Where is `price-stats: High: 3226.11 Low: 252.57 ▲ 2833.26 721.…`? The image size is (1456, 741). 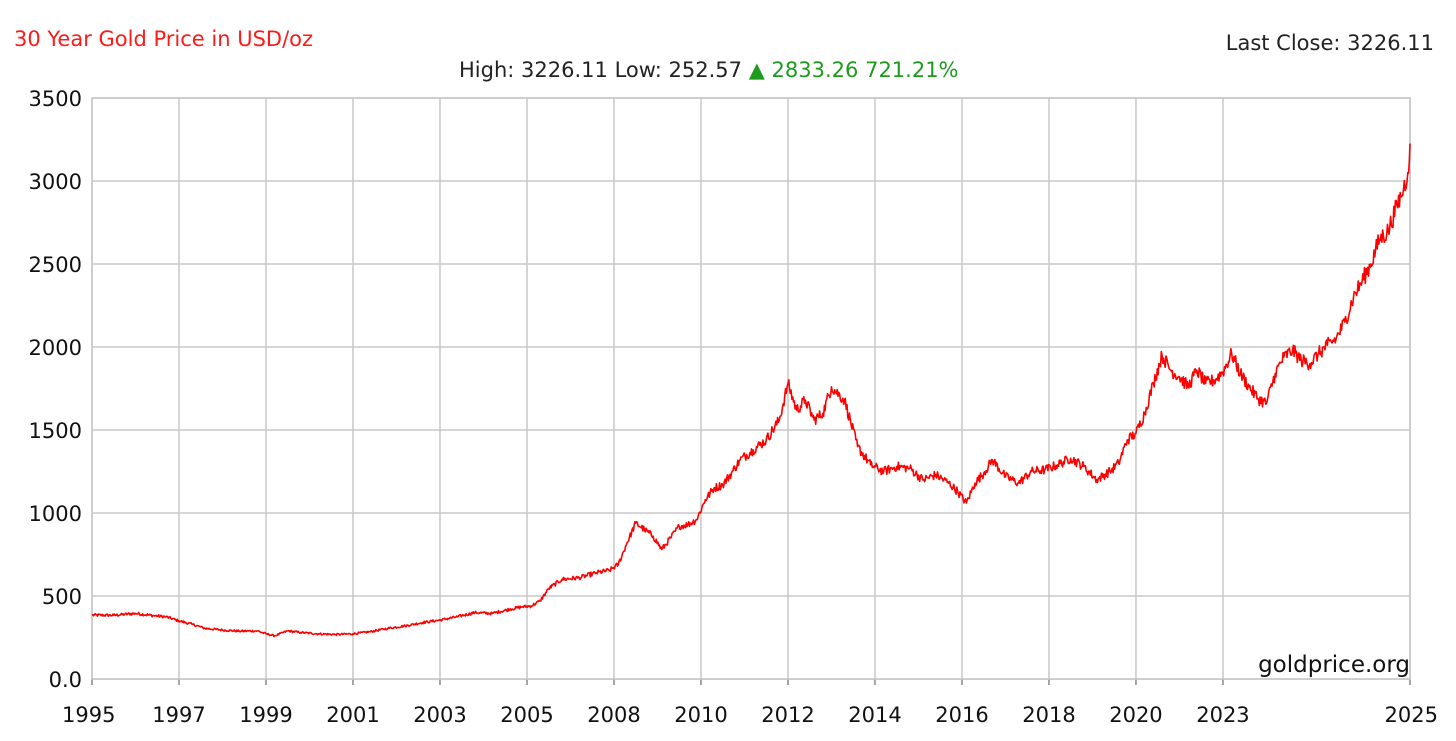
price-stats: High: 3226.11 Low: 252.57 ▲ 2833.26 721.… is located at coordinates (709, 70).